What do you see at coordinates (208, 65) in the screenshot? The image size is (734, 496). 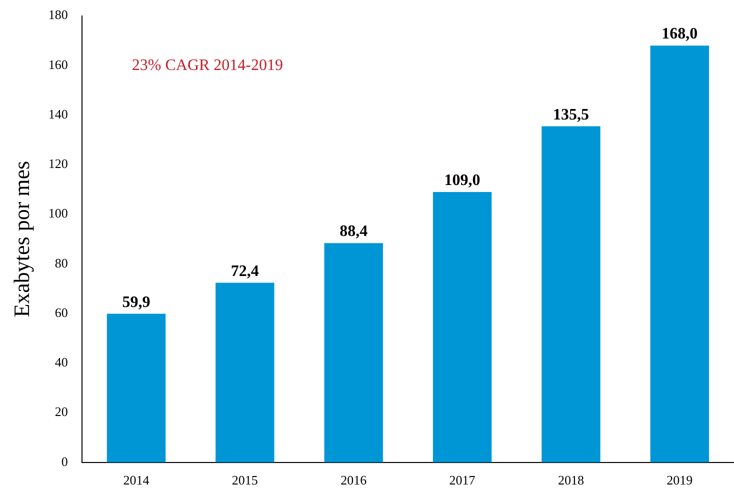 I see `annotation: 23% CAGR 2014-2019` at bounding box center [208, 65].